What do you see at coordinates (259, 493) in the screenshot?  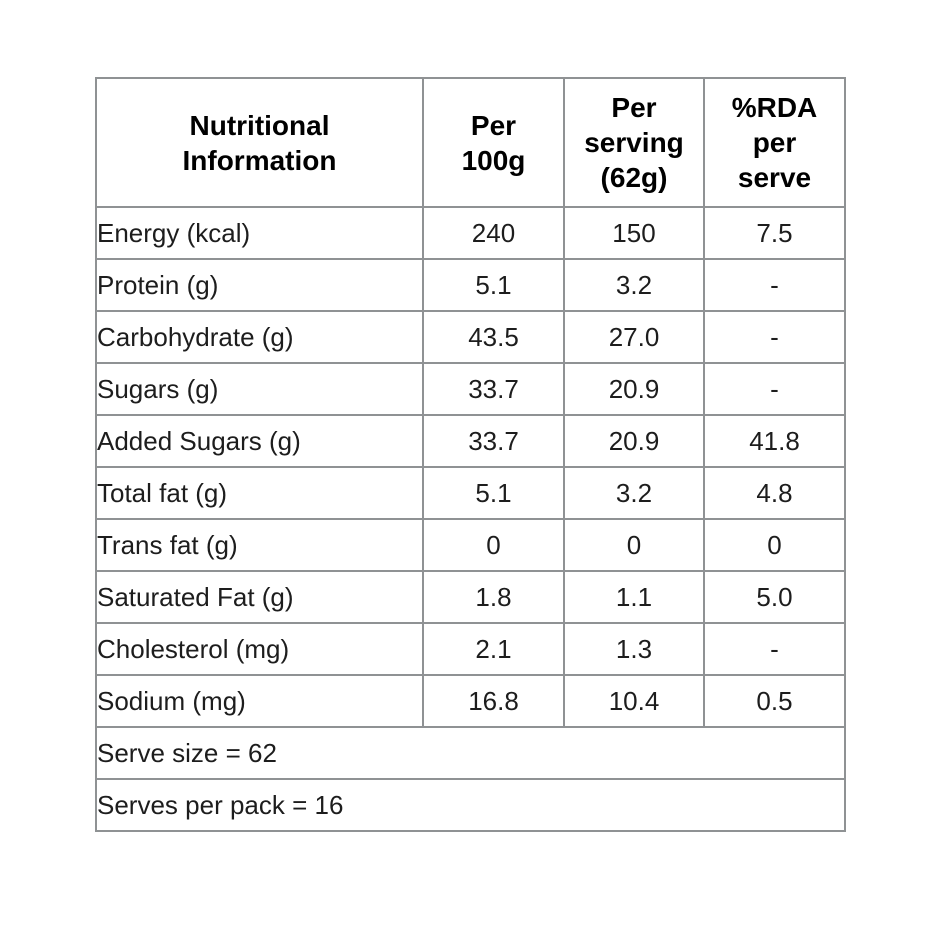 I see `row-label: Total fat (g)` at bounding box center [259, 493].